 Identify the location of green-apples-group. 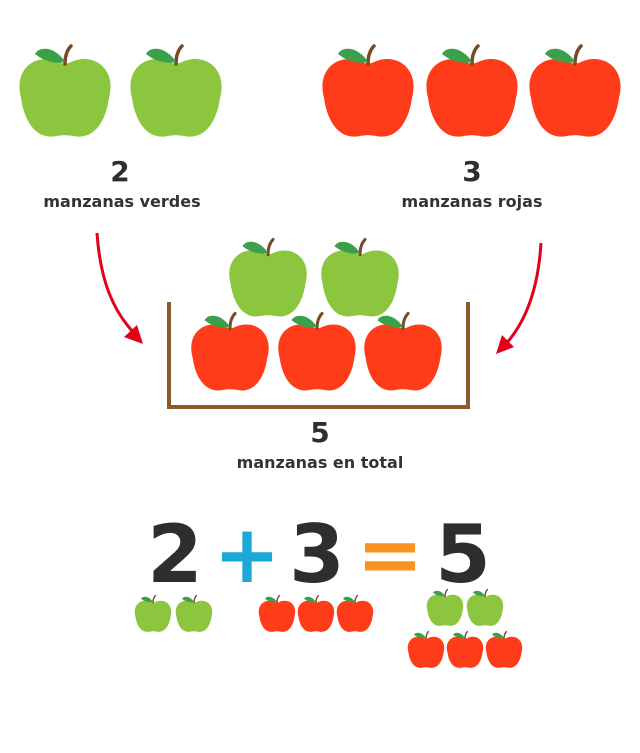
(120, 91).